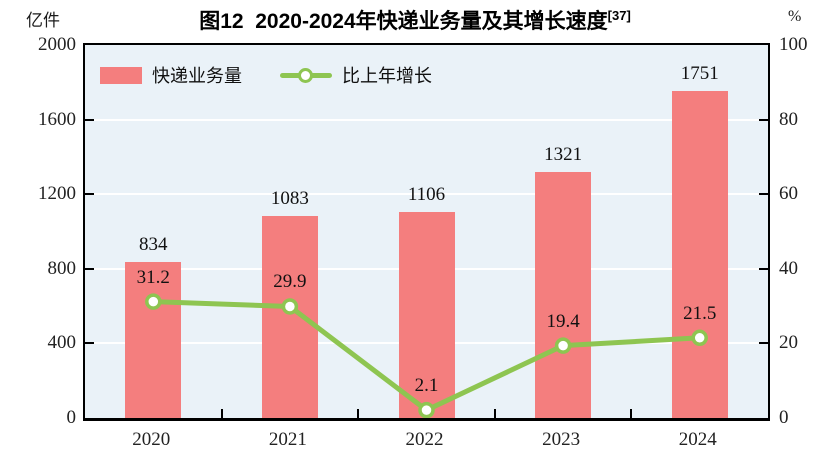  Describe the element at coordinates (289, 199) in the screenshot. I see `bar-value-label: 1083` at that location.